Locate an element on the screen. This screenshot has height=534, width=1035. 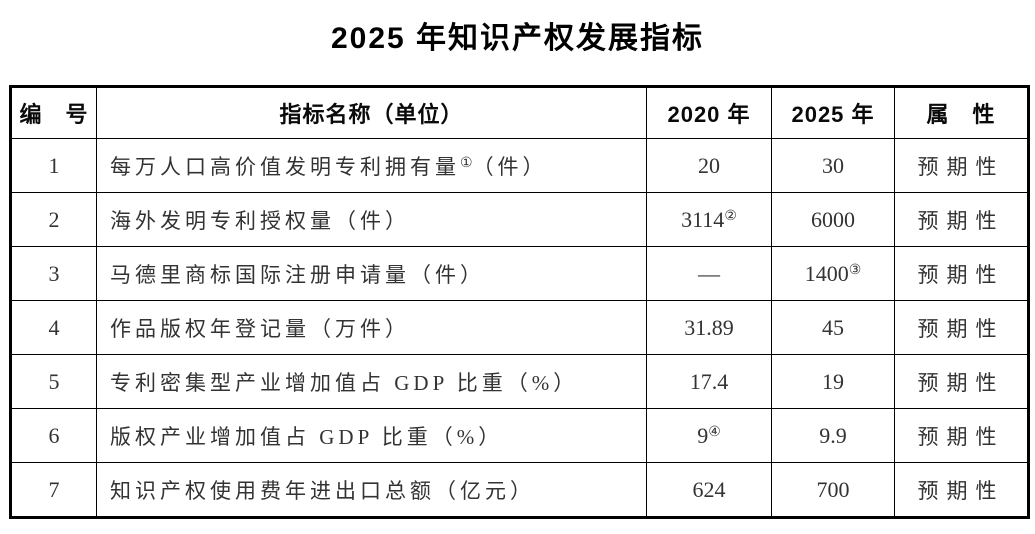
row-number: 7 is located at coordinates (54, 489).